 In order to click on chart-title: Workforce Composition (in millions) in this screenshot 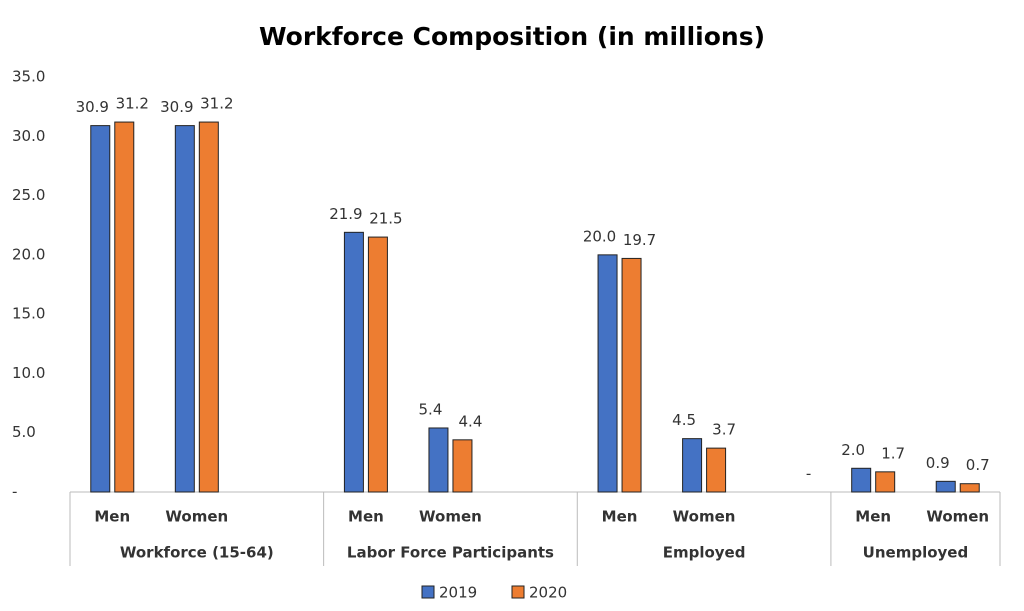, I will do `click(512, 36)`.